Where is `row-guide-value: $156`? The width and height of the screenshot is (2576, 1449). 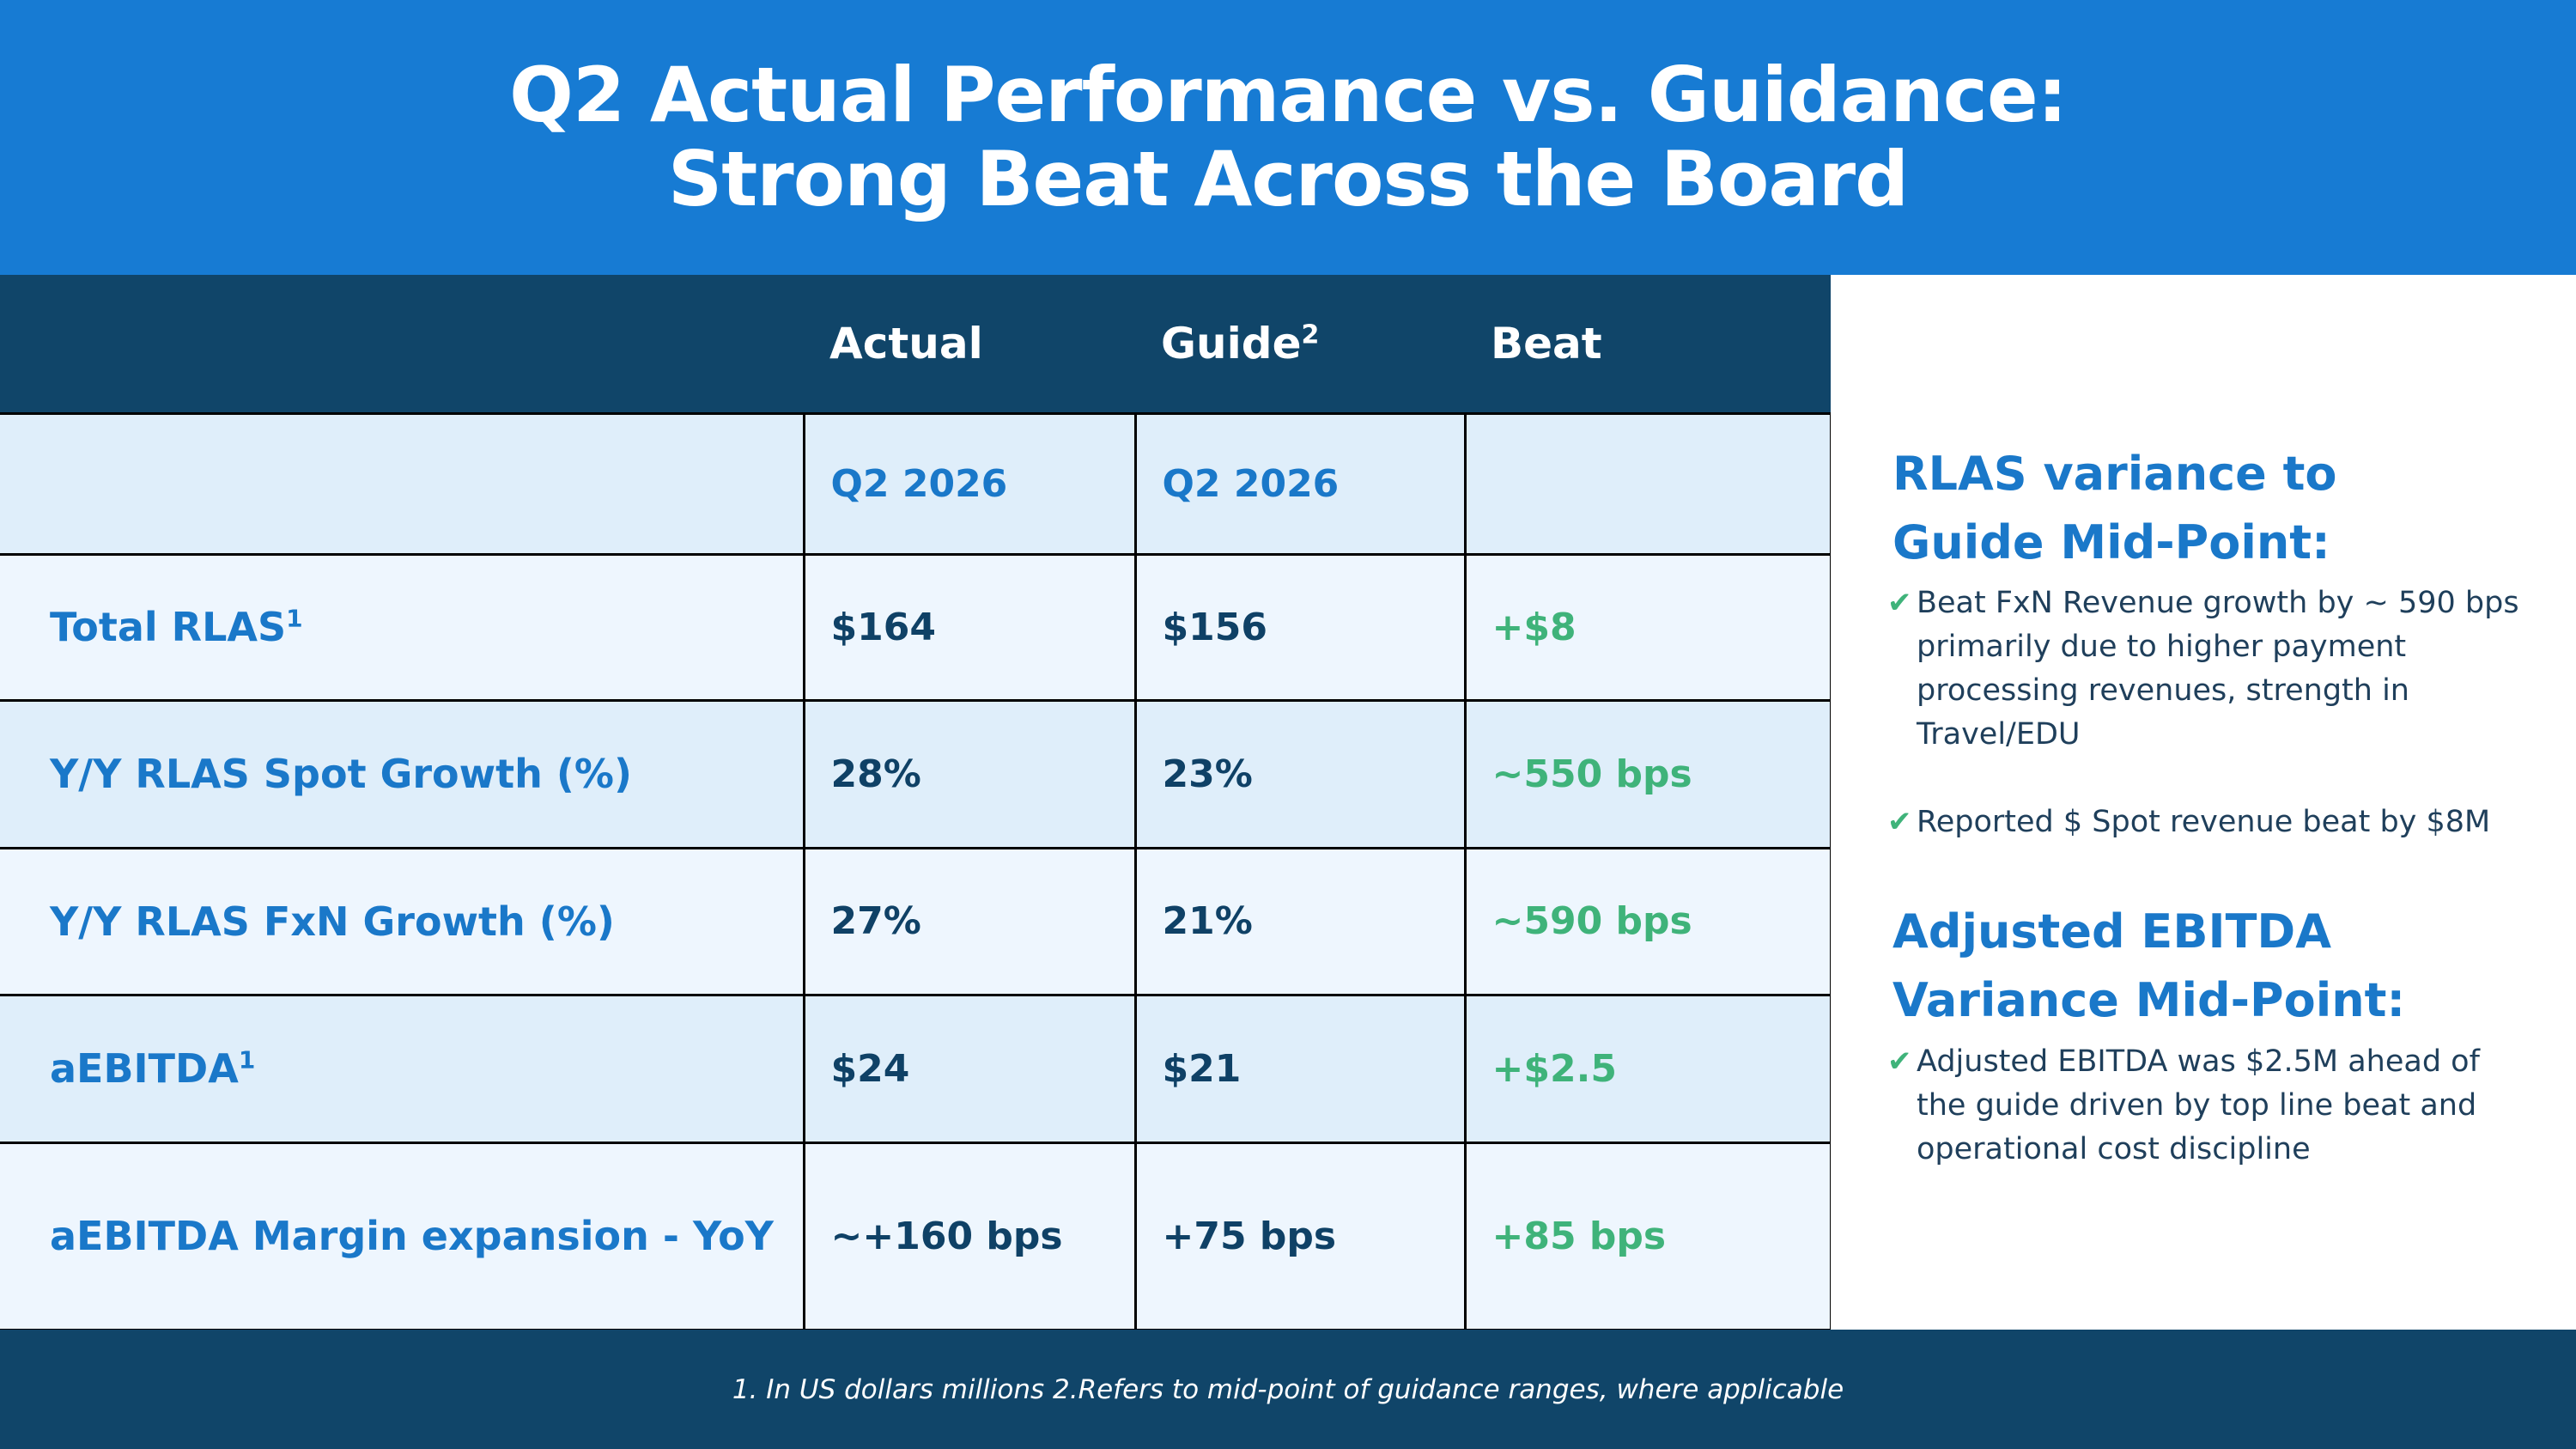 row-guide-value: $156 is located at coordinates (1300, 627).